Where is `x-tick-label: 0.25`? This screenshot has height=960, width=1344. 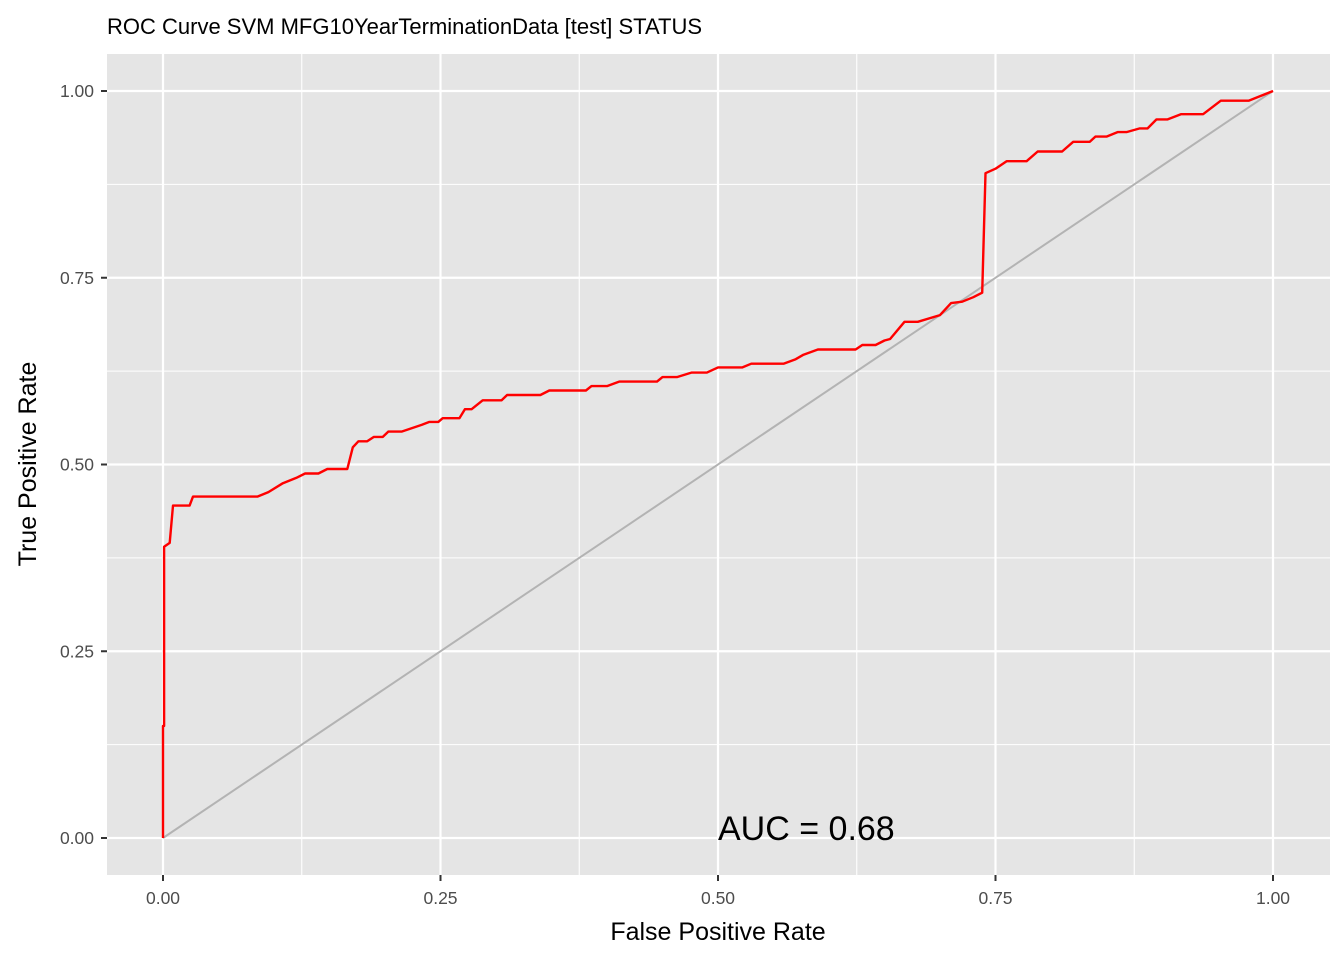
x-tick-label: 0.25 is located at coordinates (440, 898).